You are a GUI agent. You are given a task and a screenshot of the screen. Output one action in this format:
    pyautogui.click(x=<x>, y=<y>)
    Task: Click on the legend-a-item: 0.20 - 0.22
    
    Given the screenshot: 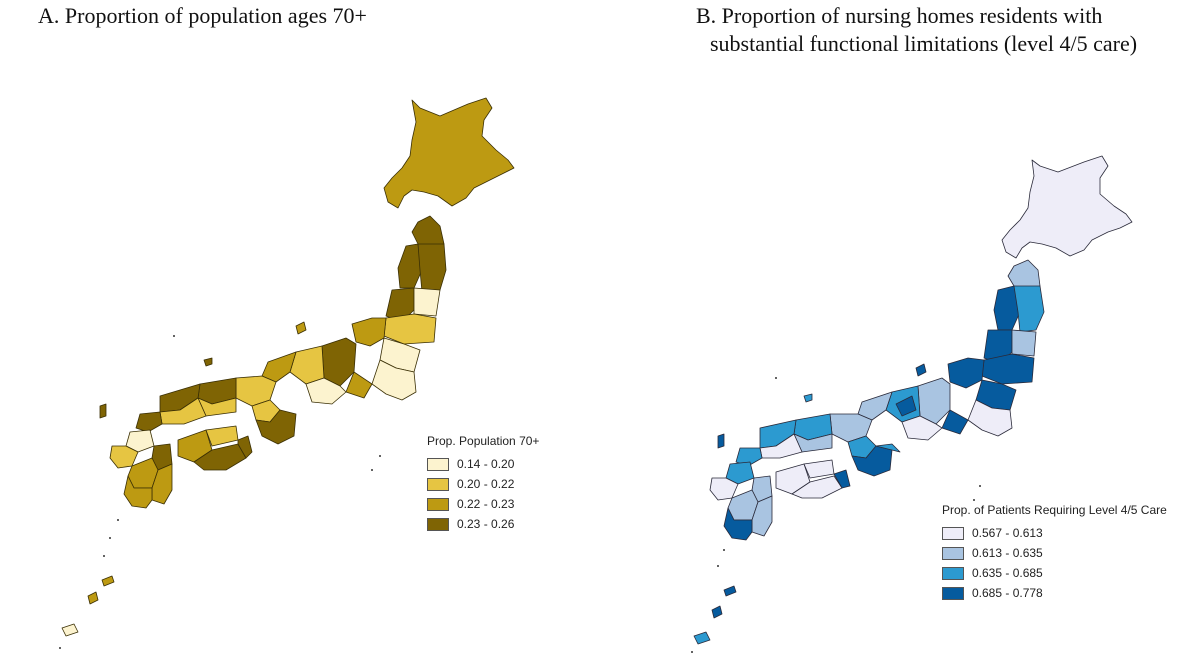 What is the action you would take?
    pyautogui.click(x=483, y=484)
    